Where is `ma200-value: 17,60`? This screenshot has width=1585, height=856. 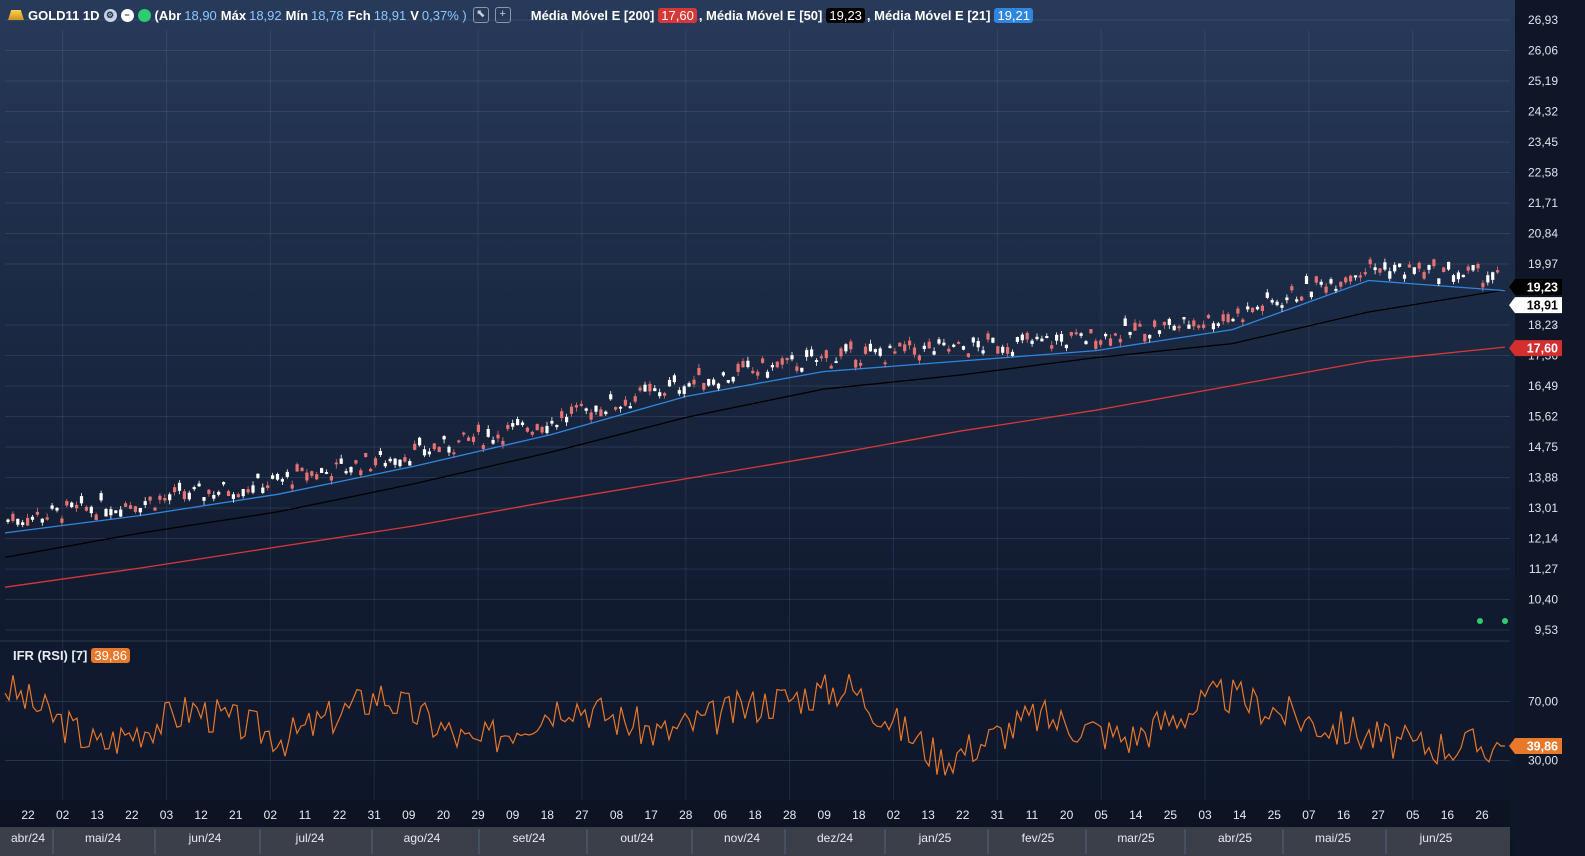 ma200-value: 17,60 is located at coordinates (677, 15).